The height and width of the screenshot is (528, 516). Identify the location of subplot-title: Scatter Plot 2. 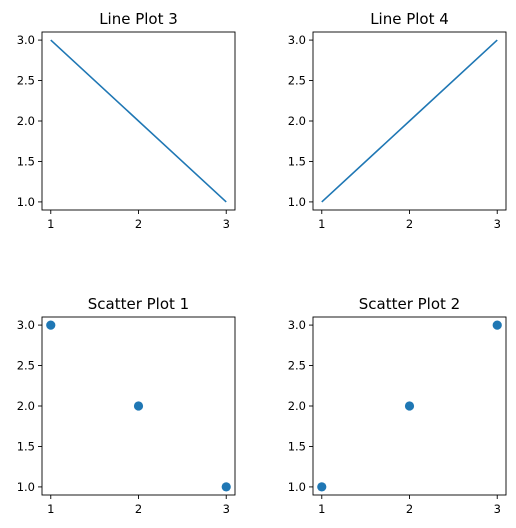
(409, 304).